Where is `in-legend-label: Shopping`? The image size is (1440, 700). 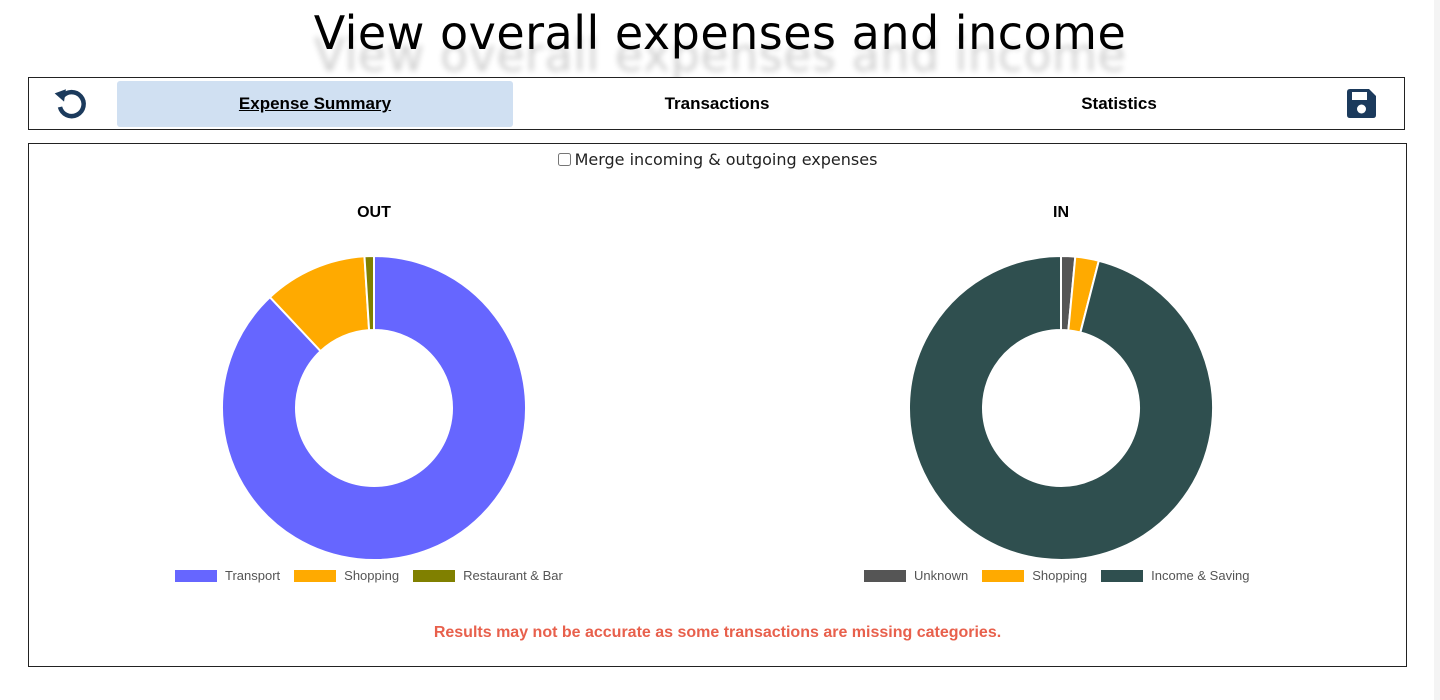
in-legend-label: Shopping is located at coordinates (1060, 575).